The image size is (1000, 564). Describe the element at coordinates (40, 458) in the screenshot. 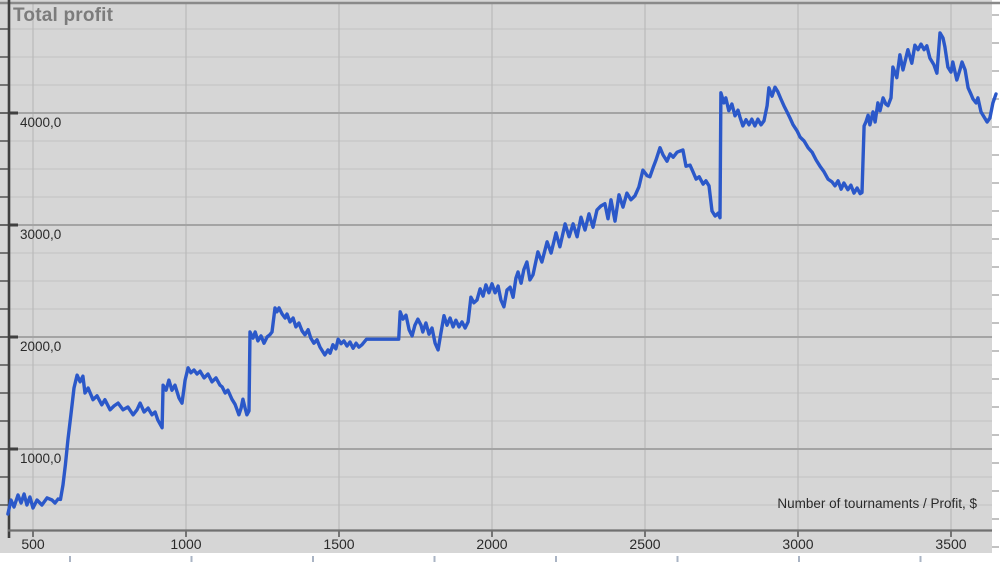

I see `y-tick-label: 1000,0` at that location.